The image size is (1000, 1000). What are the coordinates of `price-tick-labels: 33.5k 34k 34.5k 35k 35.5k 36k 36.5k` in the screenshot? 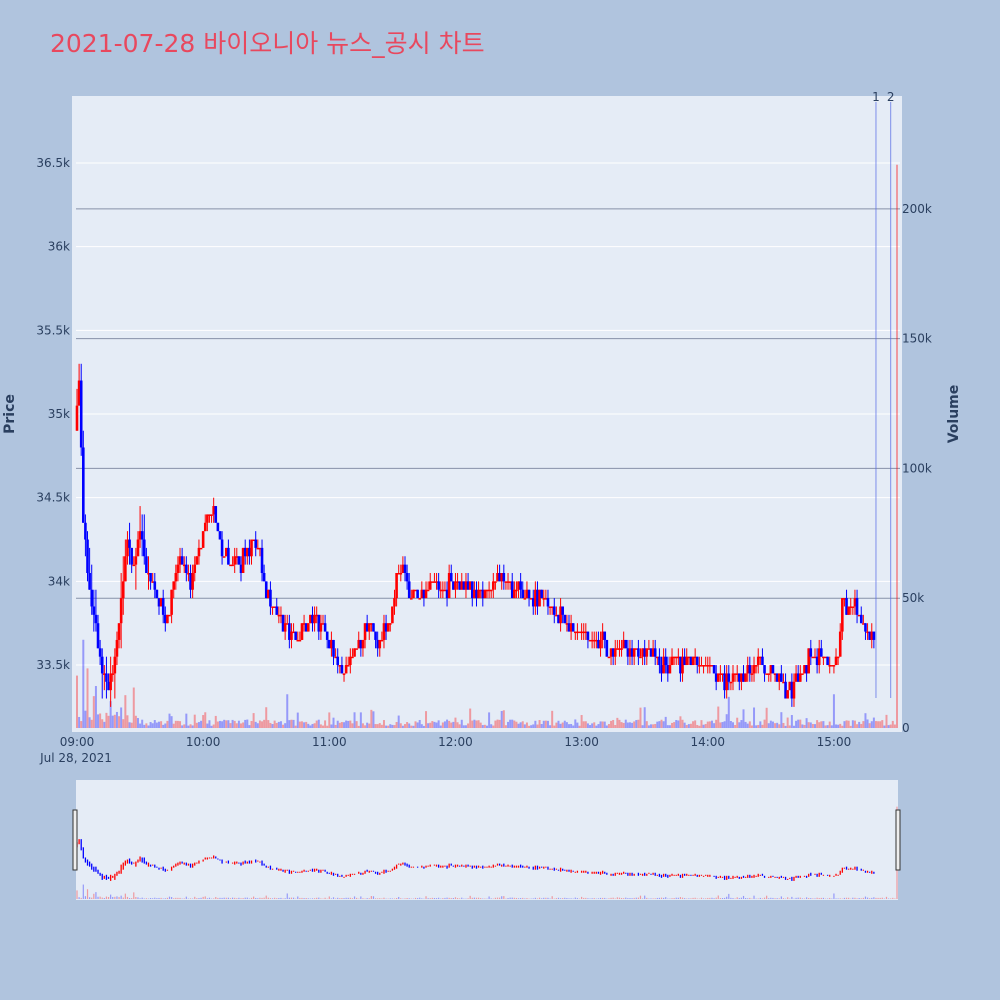 It's located at (53, 414).